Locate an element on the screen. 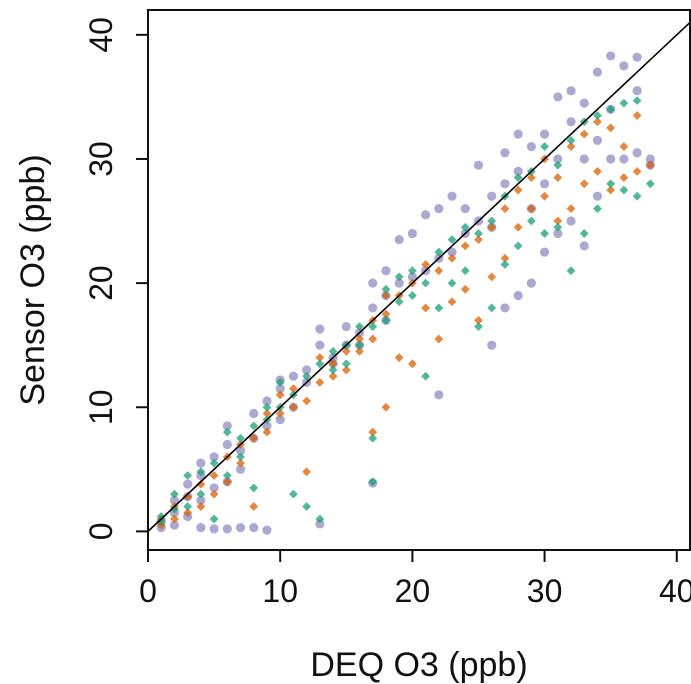 This screenshot has width=691, height=684. y-tick-label: 20 is located at coordinates (101, 283).